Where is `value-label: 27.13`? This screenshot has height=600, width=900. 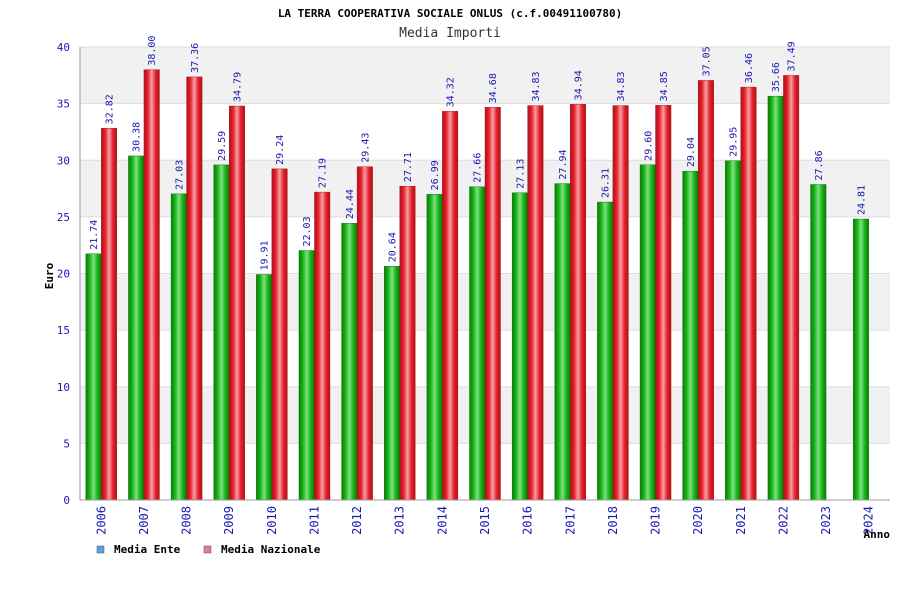
value-label: 27.13 is located at coordinates (520, 174).